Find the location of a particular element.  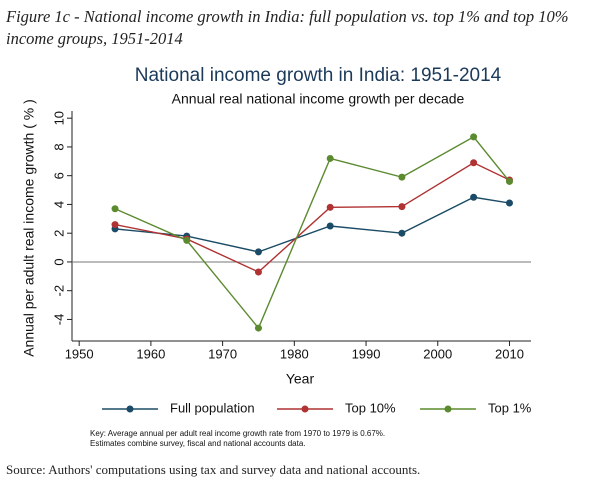

y-tick-label: 10 is located at coordinates (58, 118).